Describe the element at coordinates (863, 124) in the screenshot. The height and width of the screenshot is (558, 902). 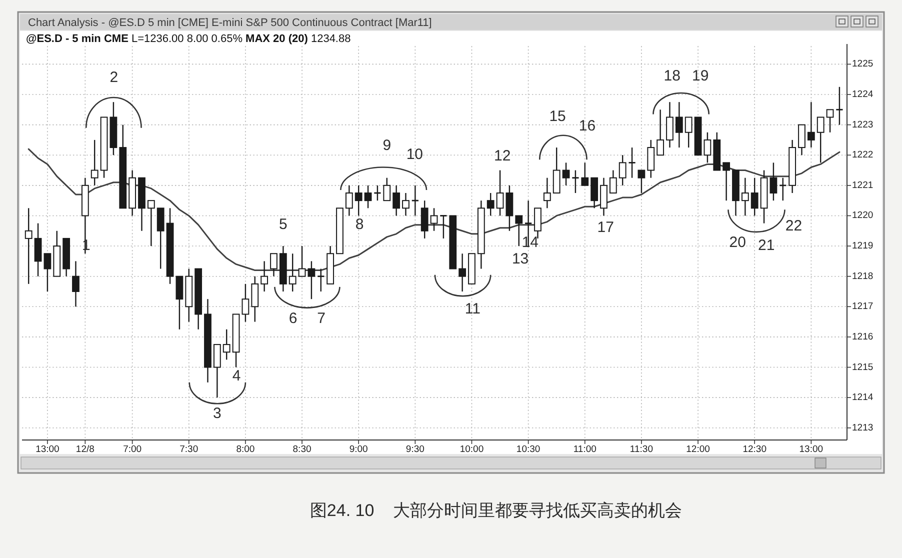
I see `y-tick-label: 1223` at that location.